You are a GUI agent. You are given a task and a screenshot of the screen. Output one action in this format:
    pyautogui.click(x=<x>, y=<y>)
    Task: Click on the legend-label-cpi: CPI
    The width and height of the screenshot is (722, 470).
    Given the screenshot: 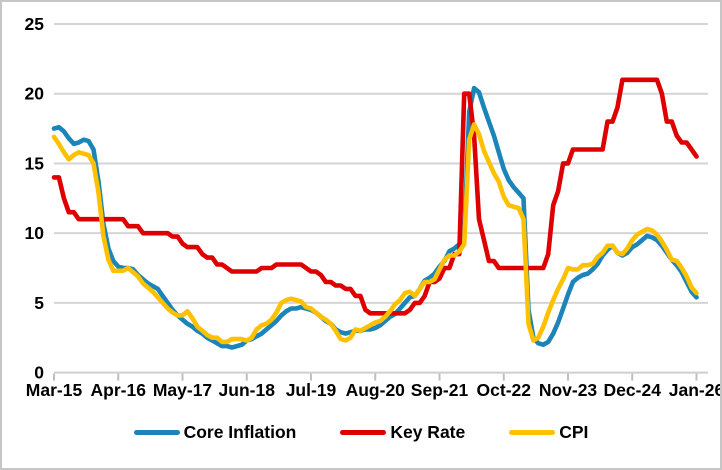 What is the action you would take?
    pyautogui.click(x=574, y=432)
    